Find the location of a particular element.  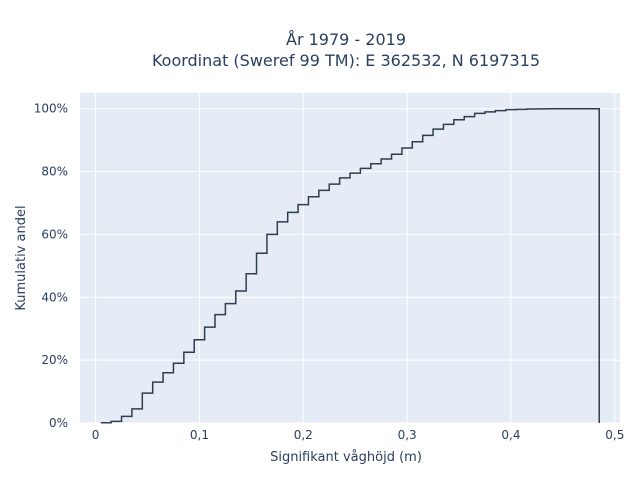

x-axis-title: Signifikant våghöjd (m) is located at coordinates (346, 457).